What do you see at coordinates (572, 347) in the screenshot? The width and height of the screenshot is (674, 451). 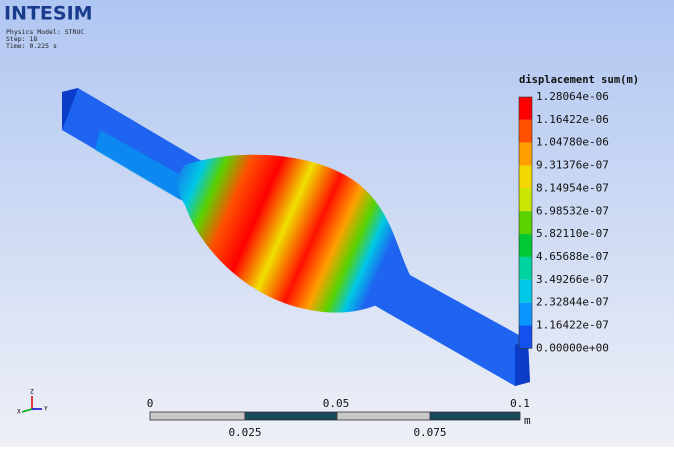 I see `legend-label: 0.00000e+00` at bounding box center [572, 347].